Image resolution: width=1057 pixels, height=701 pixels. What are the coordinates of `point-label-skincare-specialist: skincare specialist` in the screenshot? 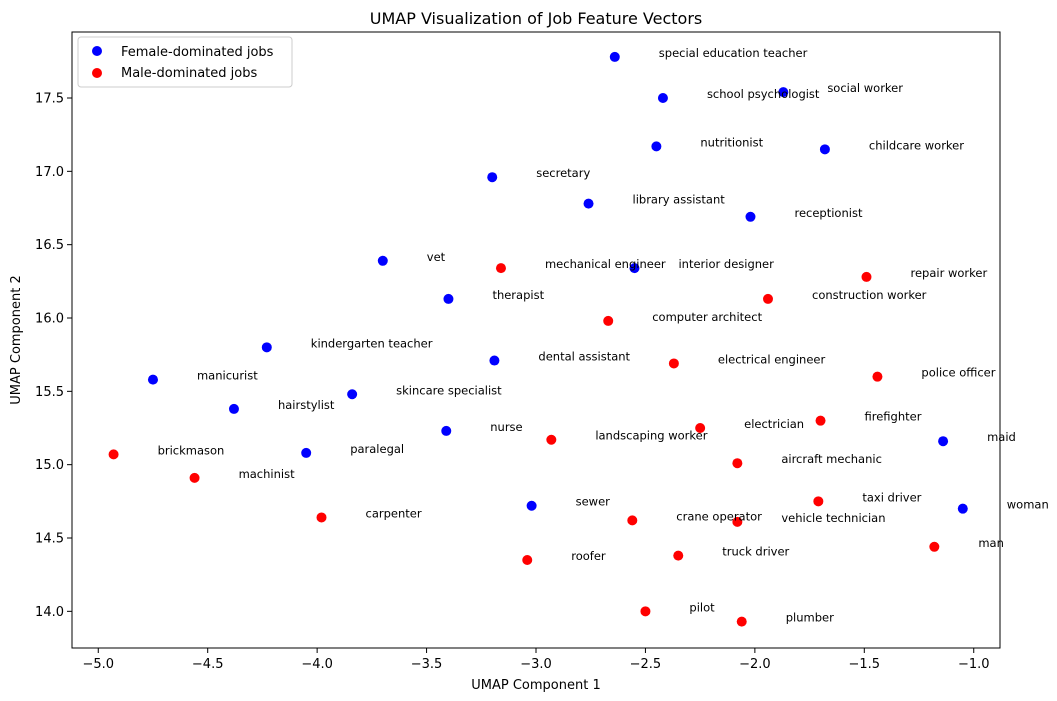 It's located at (449, 390).